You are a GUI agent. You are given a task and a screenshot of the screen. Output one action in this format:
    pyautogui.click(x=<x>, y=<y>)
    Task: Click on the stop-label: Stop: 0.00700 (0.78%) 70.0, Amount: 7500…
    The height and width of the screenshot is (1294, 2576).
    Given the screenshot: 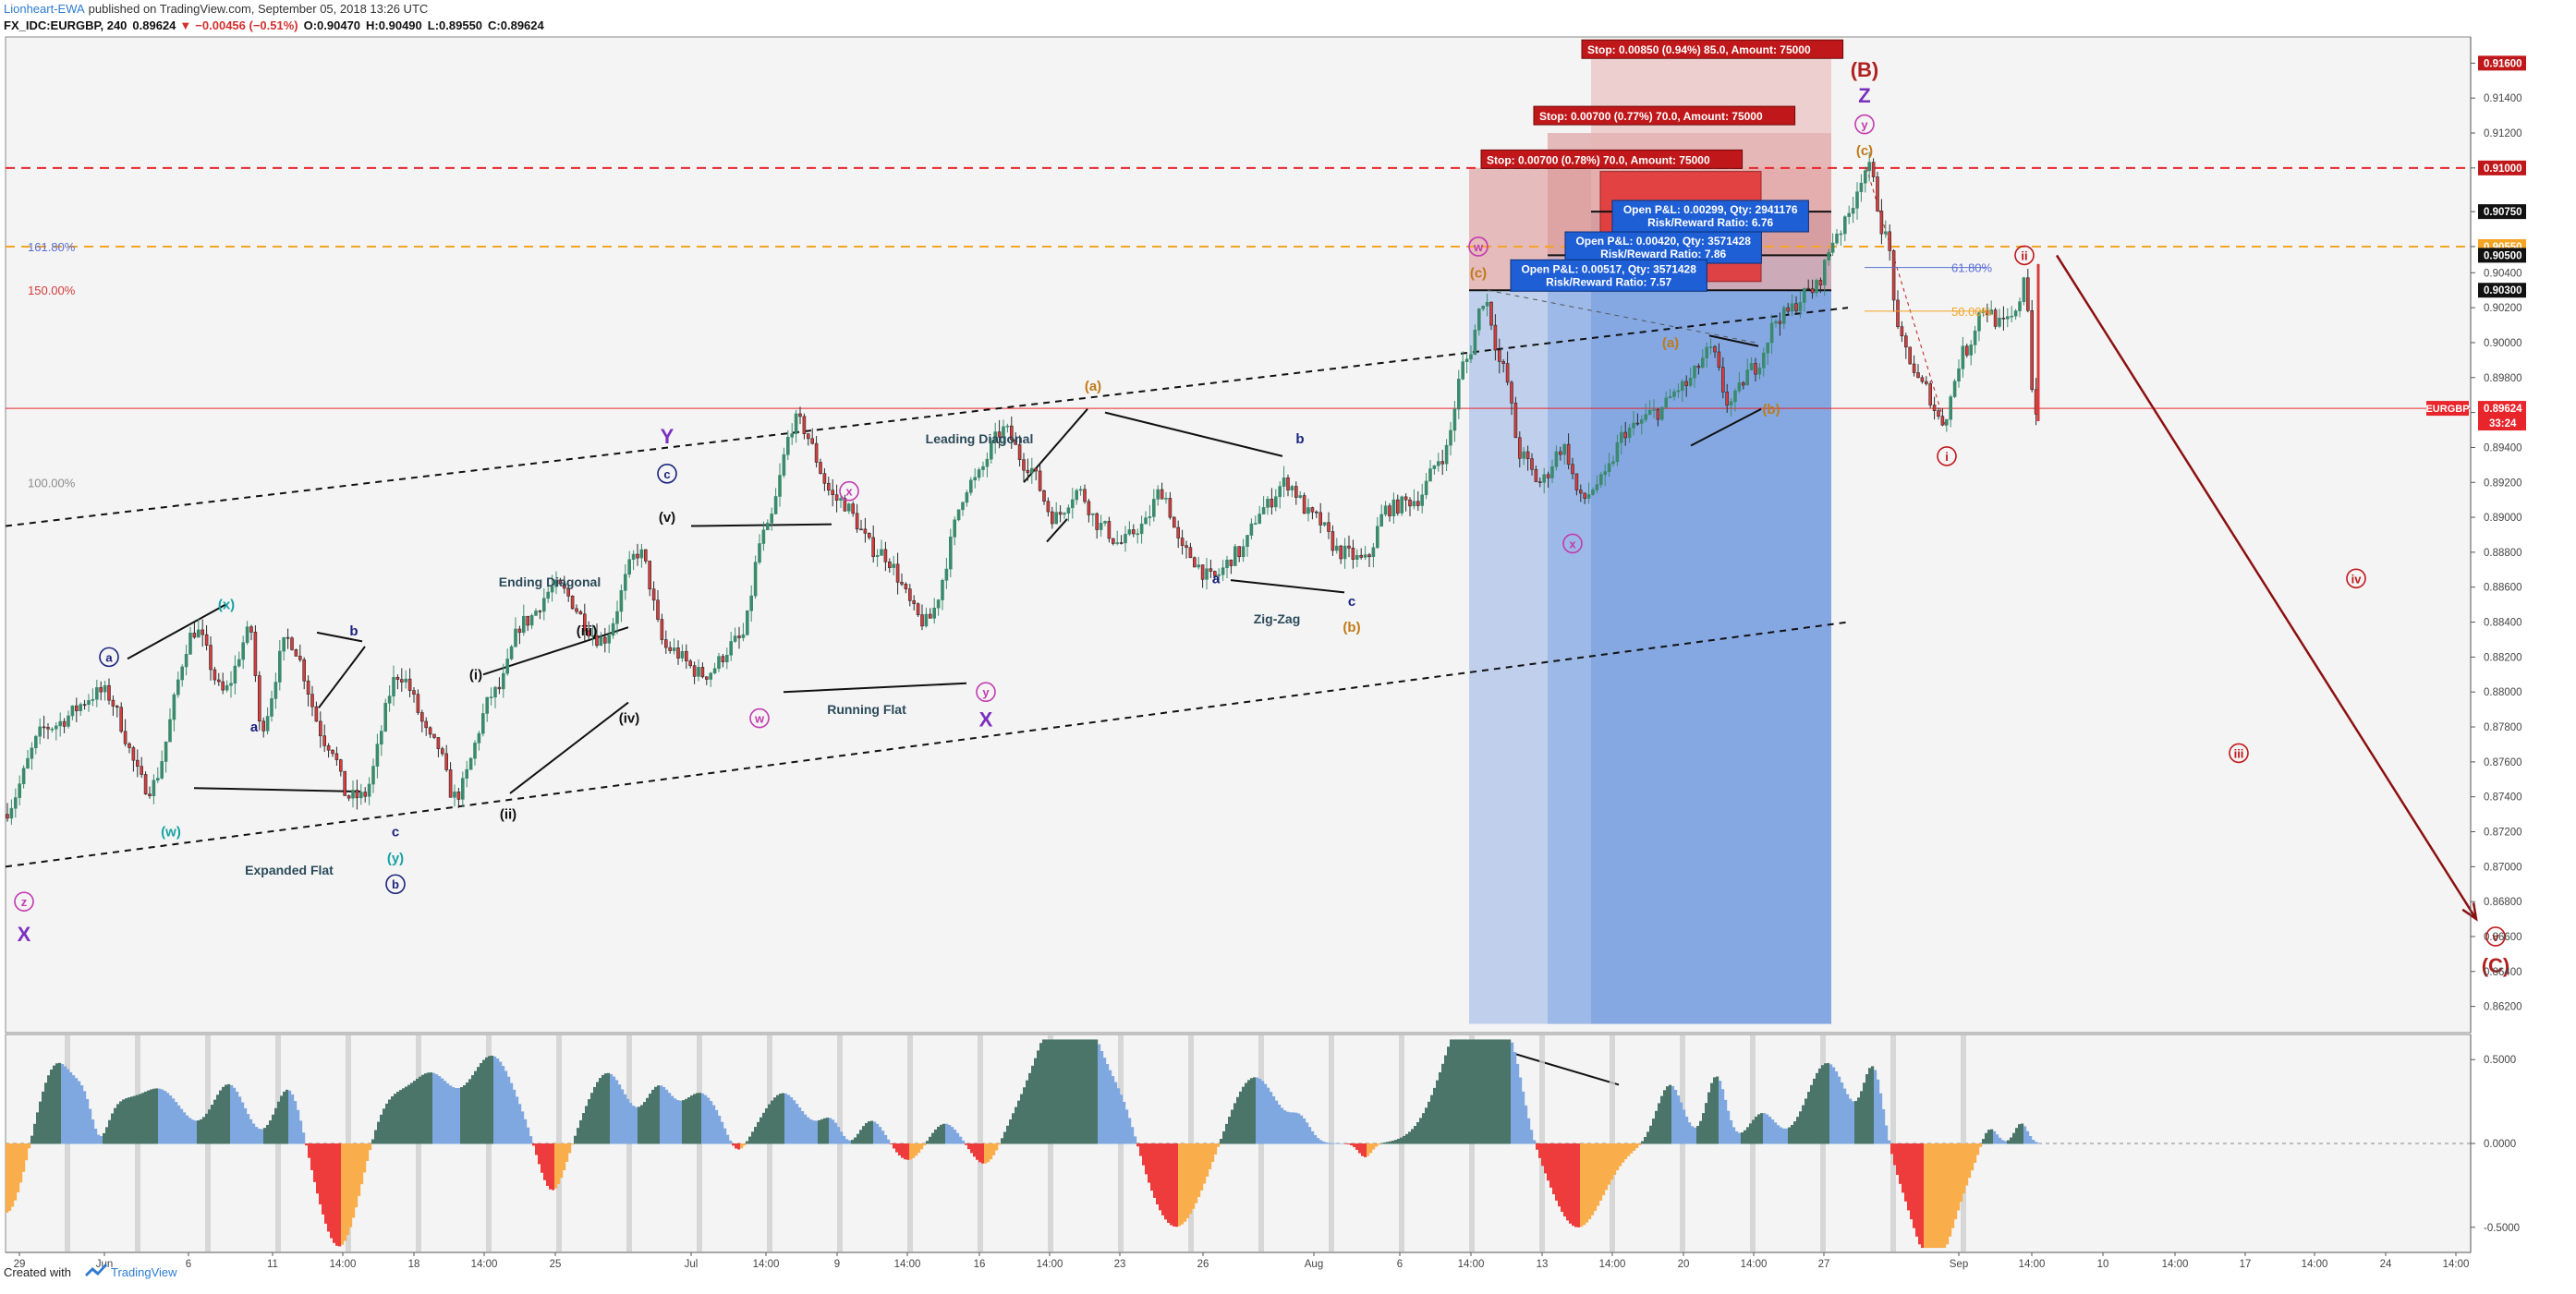 What is the action you would take?
    pyautogui.click(x=1598, y=159)
    